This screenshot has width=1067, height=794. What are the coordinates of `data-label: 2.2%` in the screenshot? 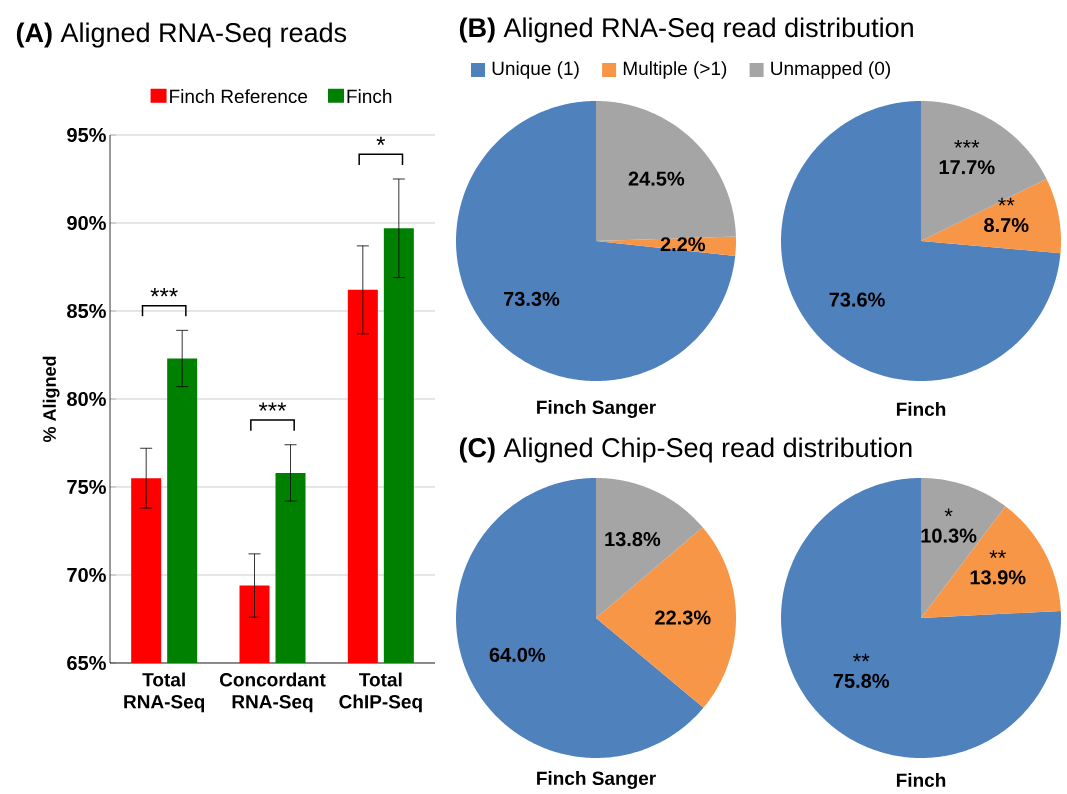 It's located at (683, 244).